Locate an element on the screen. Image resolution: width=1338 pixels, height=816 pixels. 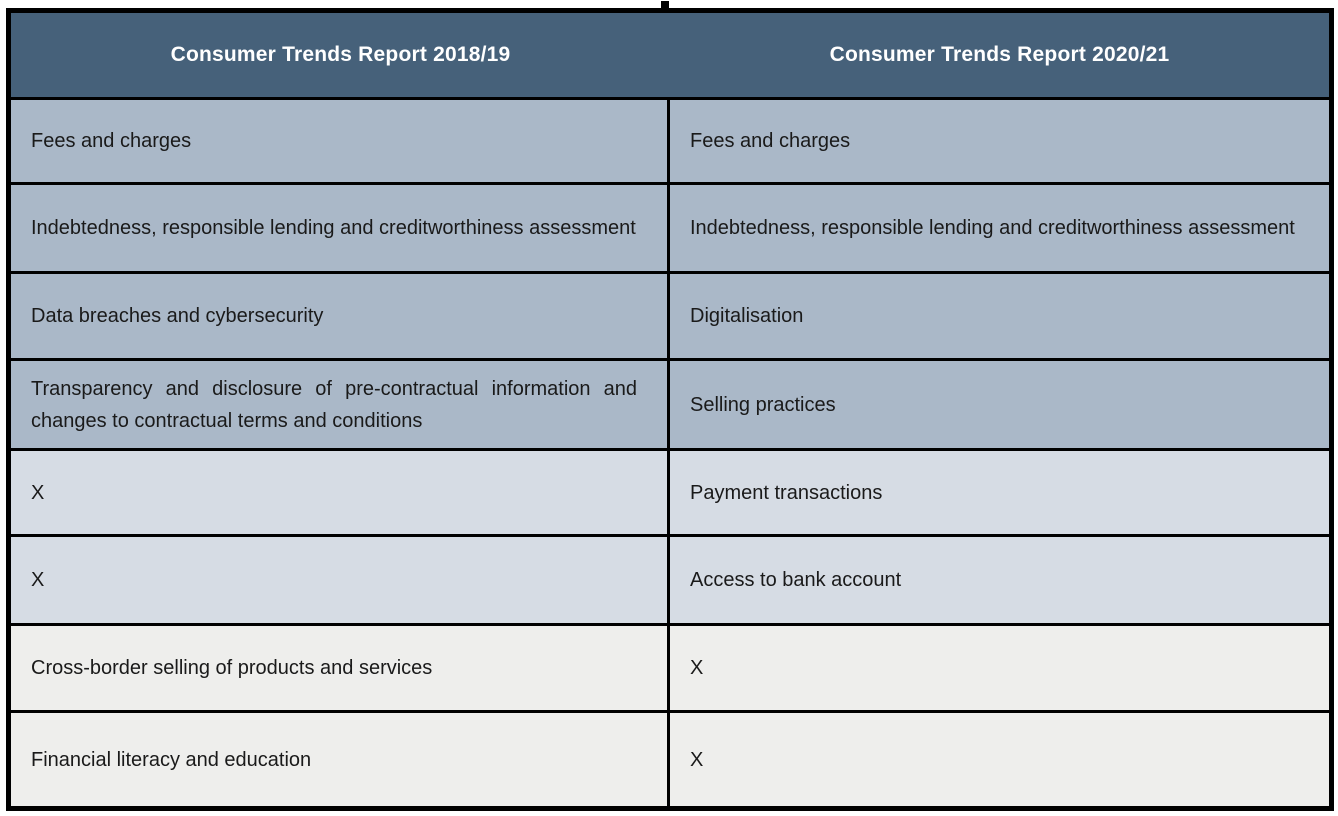
cell-text: Access to bank account is located at coordinates (796, 580).